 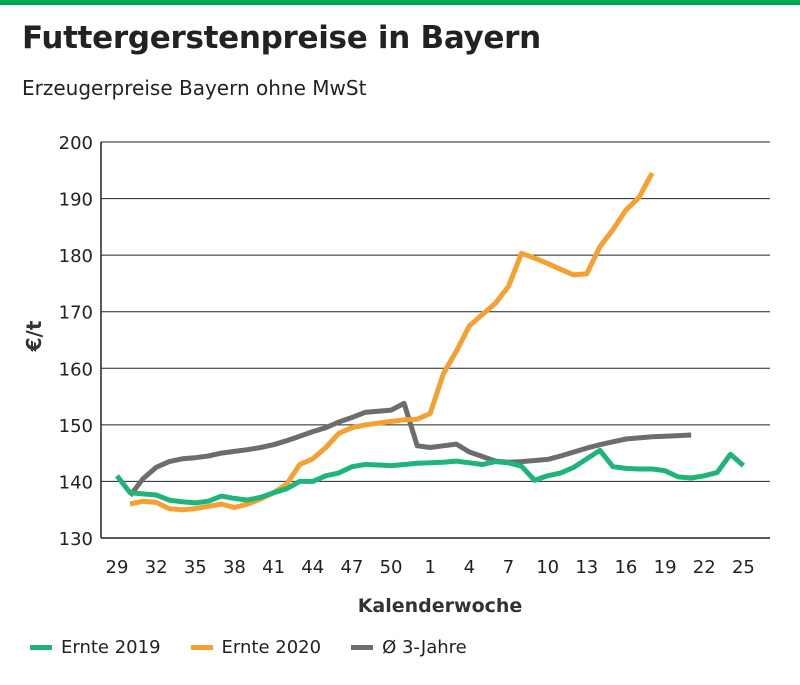 What do you see at coordinates (508, 567) in the screenshot?
I see `x-tick-label-7: 7` at bounding box center [508, 567].